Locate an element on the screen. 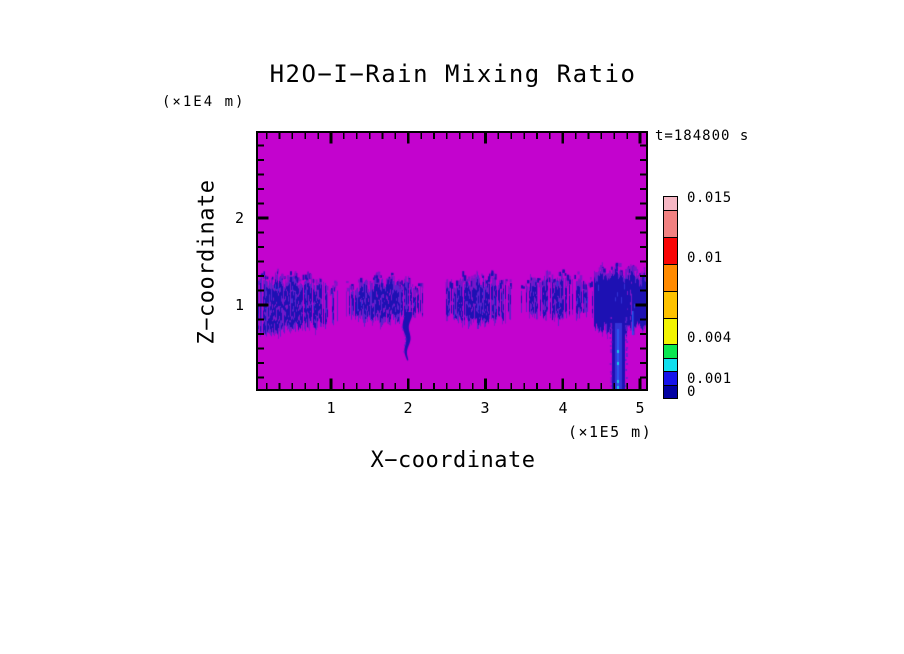 This screenshot has width=904, height=654. x-tick-label: 2 is located at coordinates (408, 408).